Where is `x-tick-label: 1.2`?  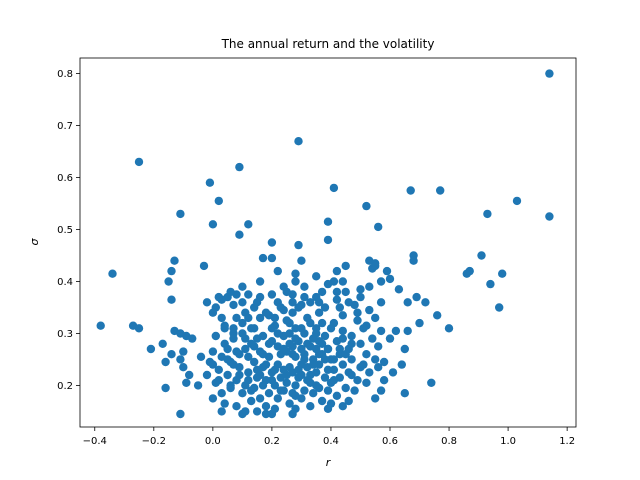
x-tick-label: 1.2 is located at coordinates (567, 441).